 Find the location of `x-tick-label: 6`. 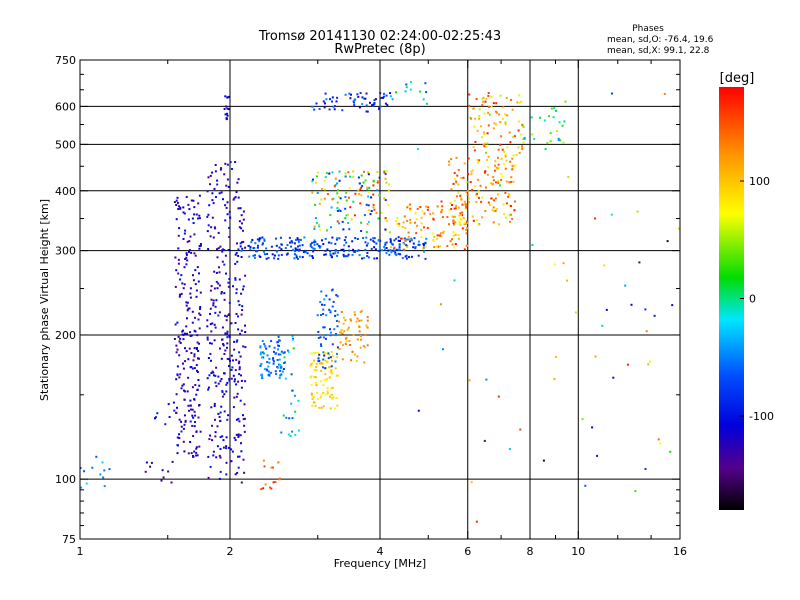

x-tick-label: 6 is located at coordinates (467, 551).